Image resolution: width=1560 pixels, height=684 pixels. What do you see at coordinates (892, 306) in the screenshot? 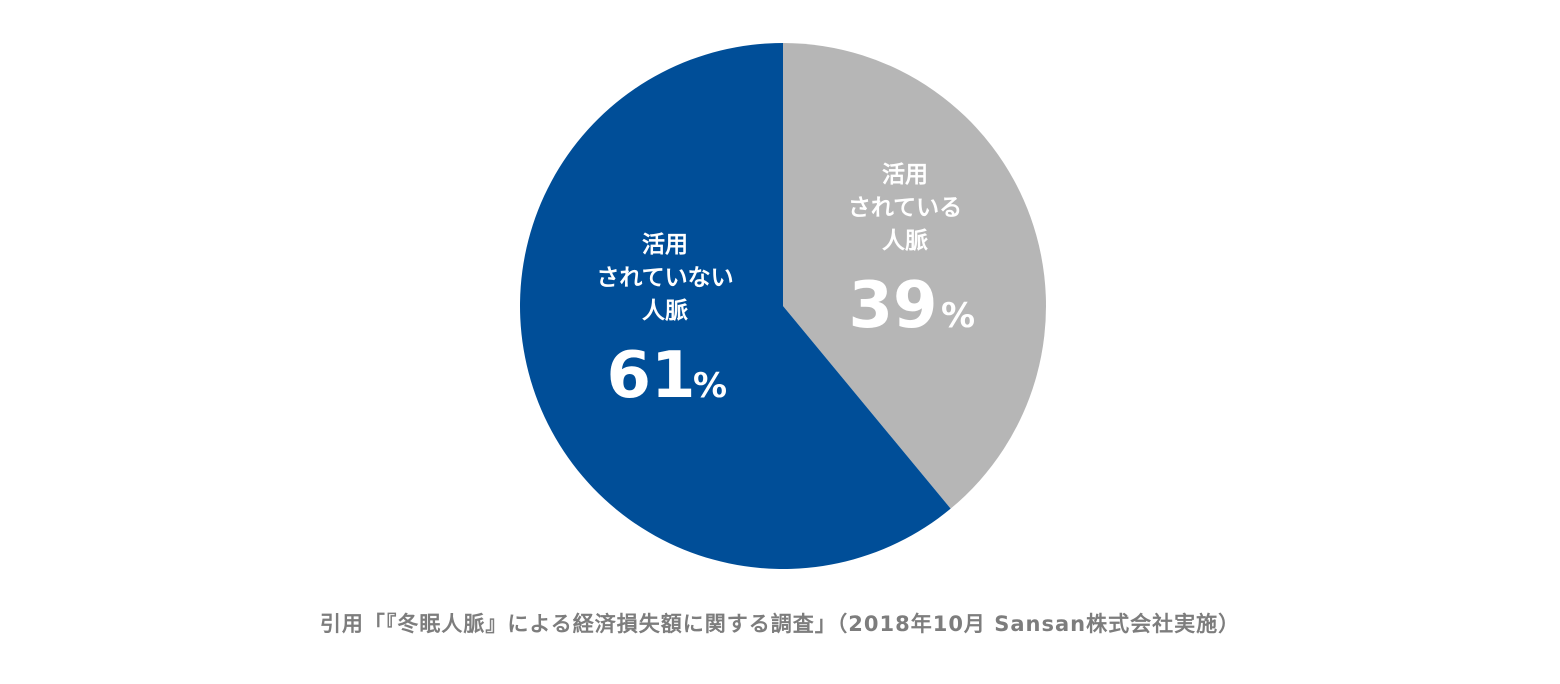
I see `slice-value: 39` at bounding box center [892, 306].